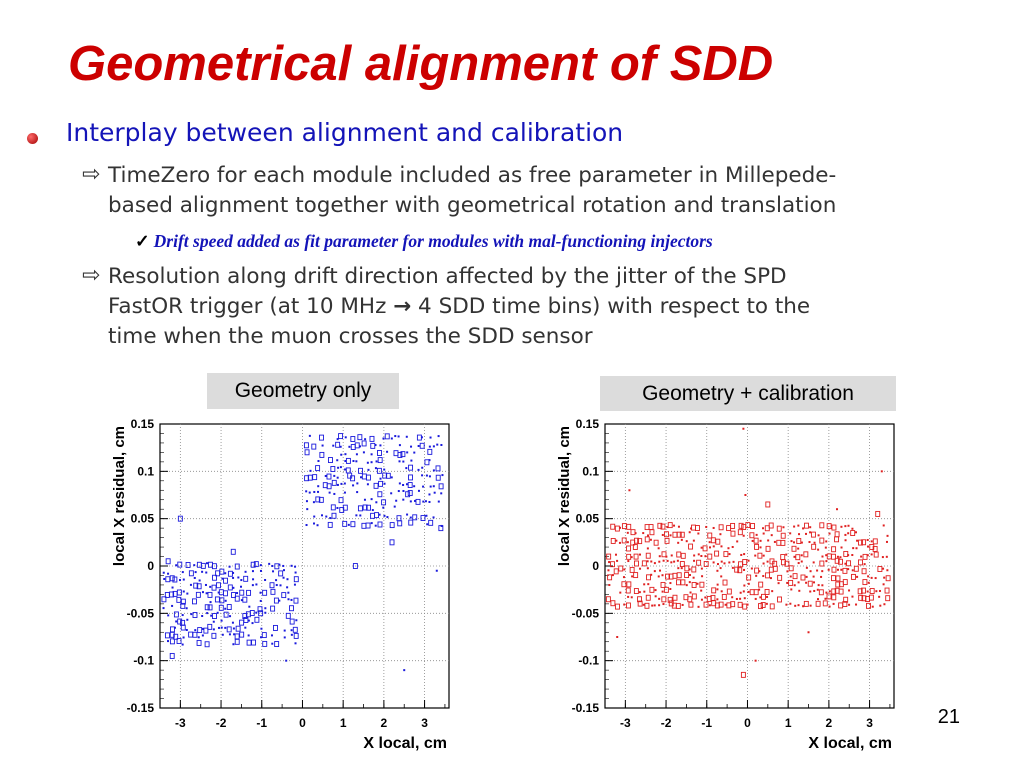 This screenshot has width=1024, height=768. What do you see at coordinates (119, 496) in the screenshot?
I see `y-axis-title: local X residual, cm` at bounding box center [119, 496].